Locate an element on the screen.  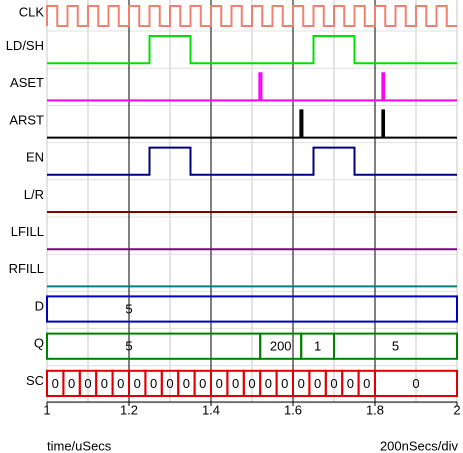
signal-name: L/R is located at coordinates (34, 194).